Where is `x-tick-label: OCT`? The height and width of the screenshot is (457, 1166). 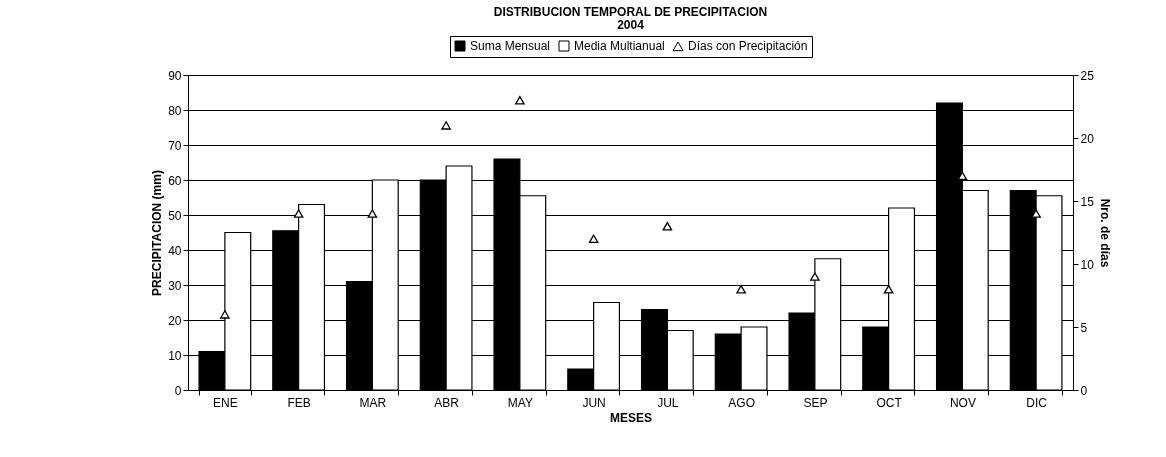 x-tick-label: OCT is located at coordinates (889, 402).